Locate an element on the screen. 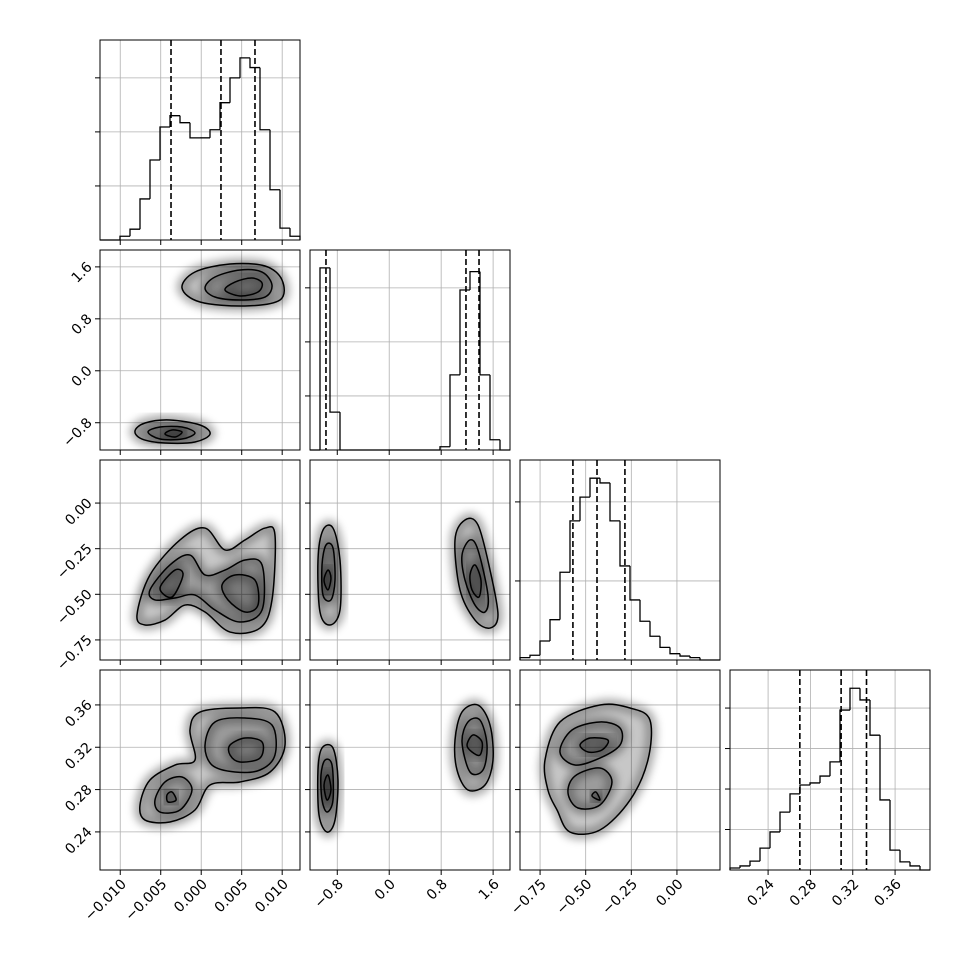  x-tick-label: 0.24 is located at coordinates (760, 892).